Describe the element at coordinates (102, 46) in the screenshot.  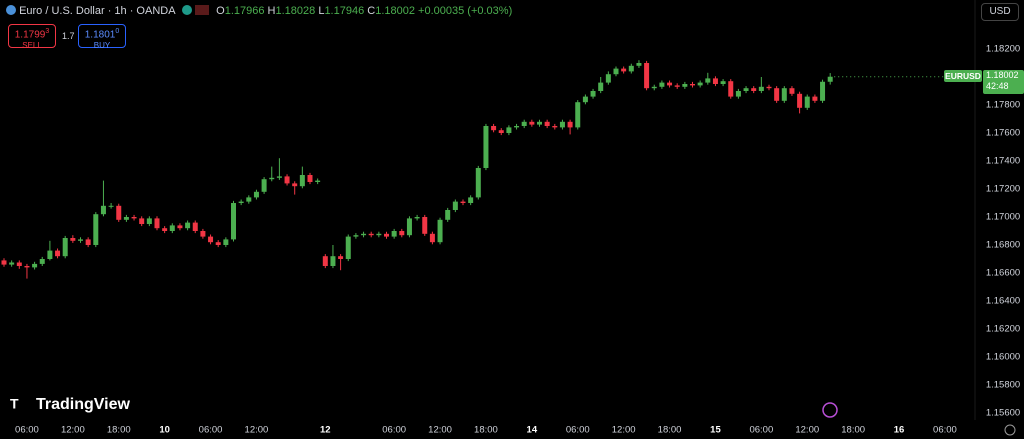
I see `buy-label: BUY` at that location.